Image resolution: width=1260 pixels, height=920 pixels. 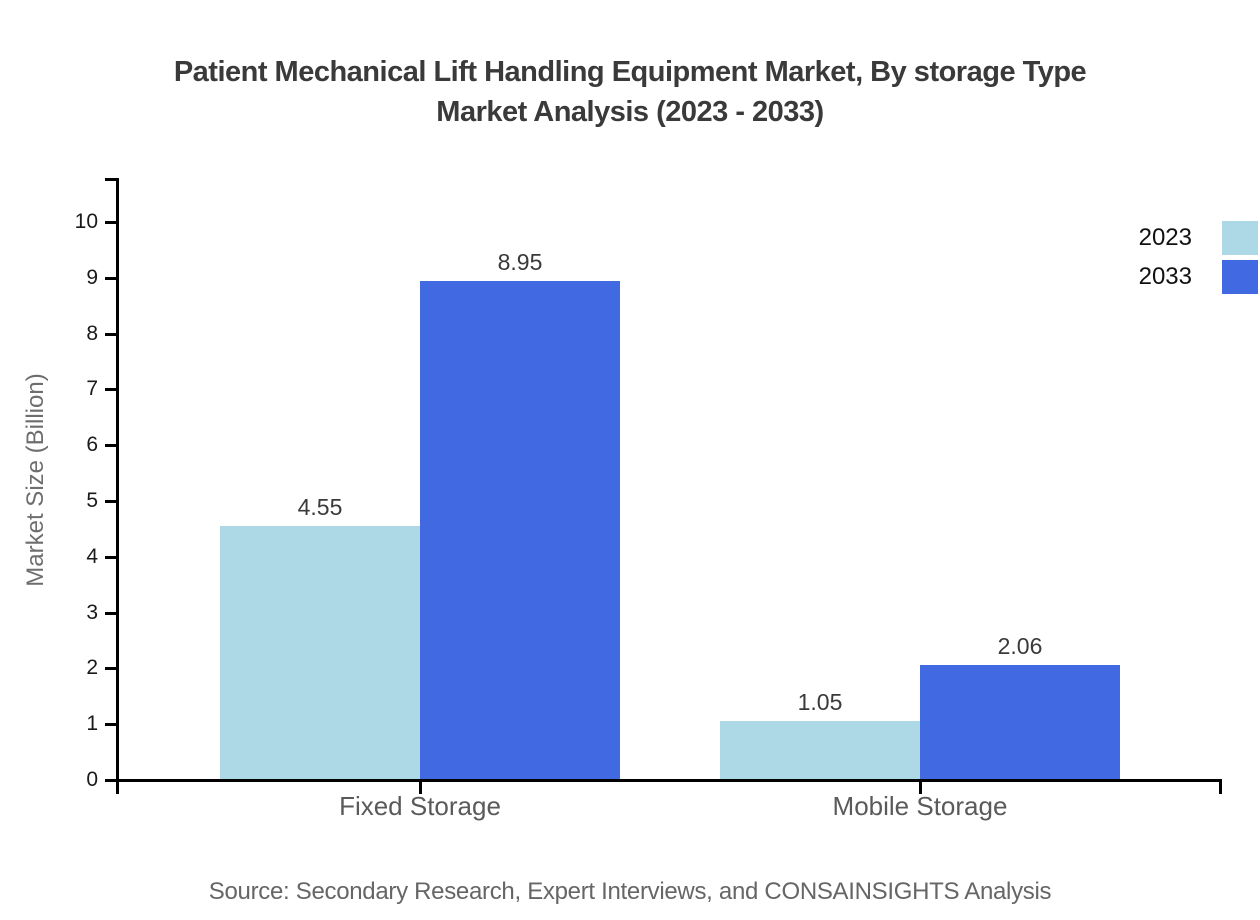 What do you see at coordinates (1198, 257) in the screenshot?
I see `legend: 2023 2033` at bounding box center [1198, 257].